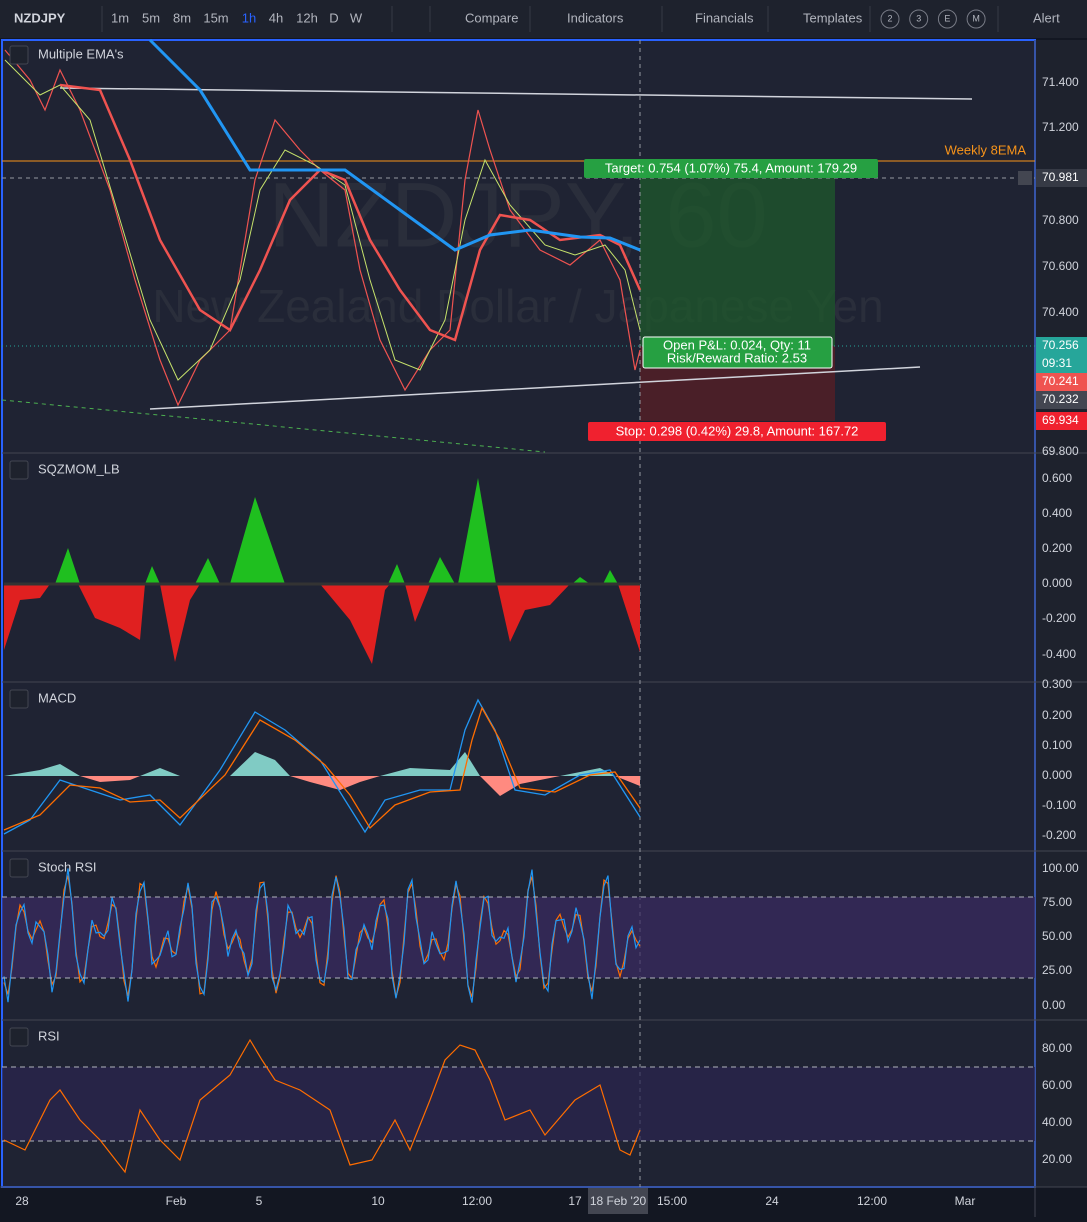 This screenshot has height=1222, width=1087. Describe the element at coordinates (120, 17) in the screenshot. I see `interval-button: 1m` at that location.